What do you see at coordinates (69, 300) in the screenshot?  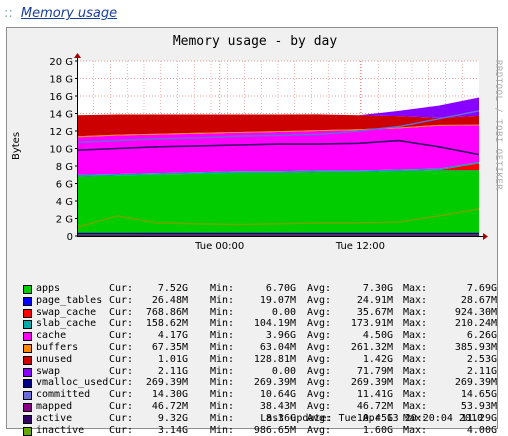 I see `legend-series-name: page_tables` at bounding box center [69, 300].